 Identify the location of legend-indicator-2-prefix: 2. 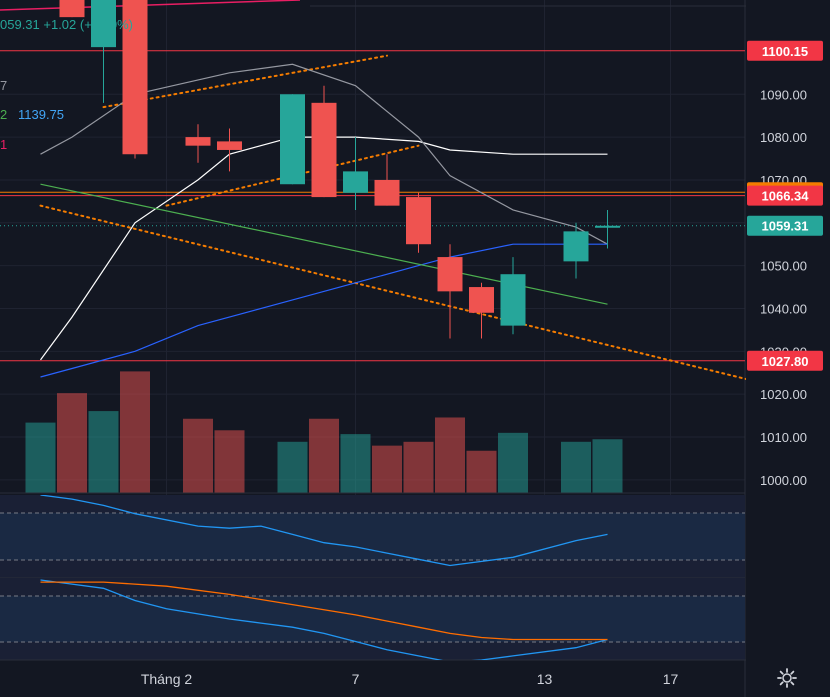
(4, 114).